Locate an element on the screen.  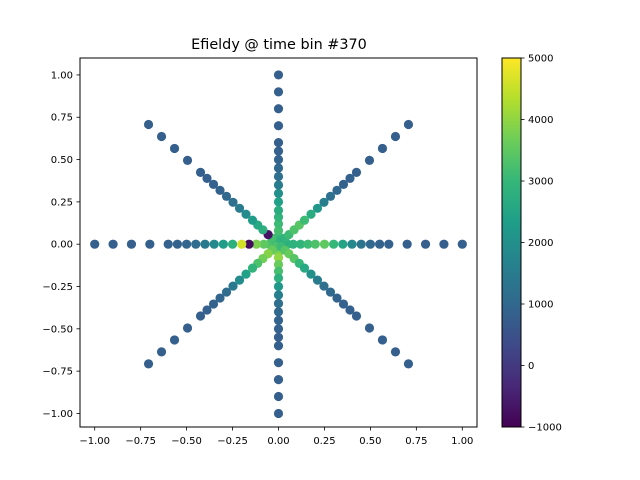
x-tick-label: −0.50 is located at coordinates (186, 441).